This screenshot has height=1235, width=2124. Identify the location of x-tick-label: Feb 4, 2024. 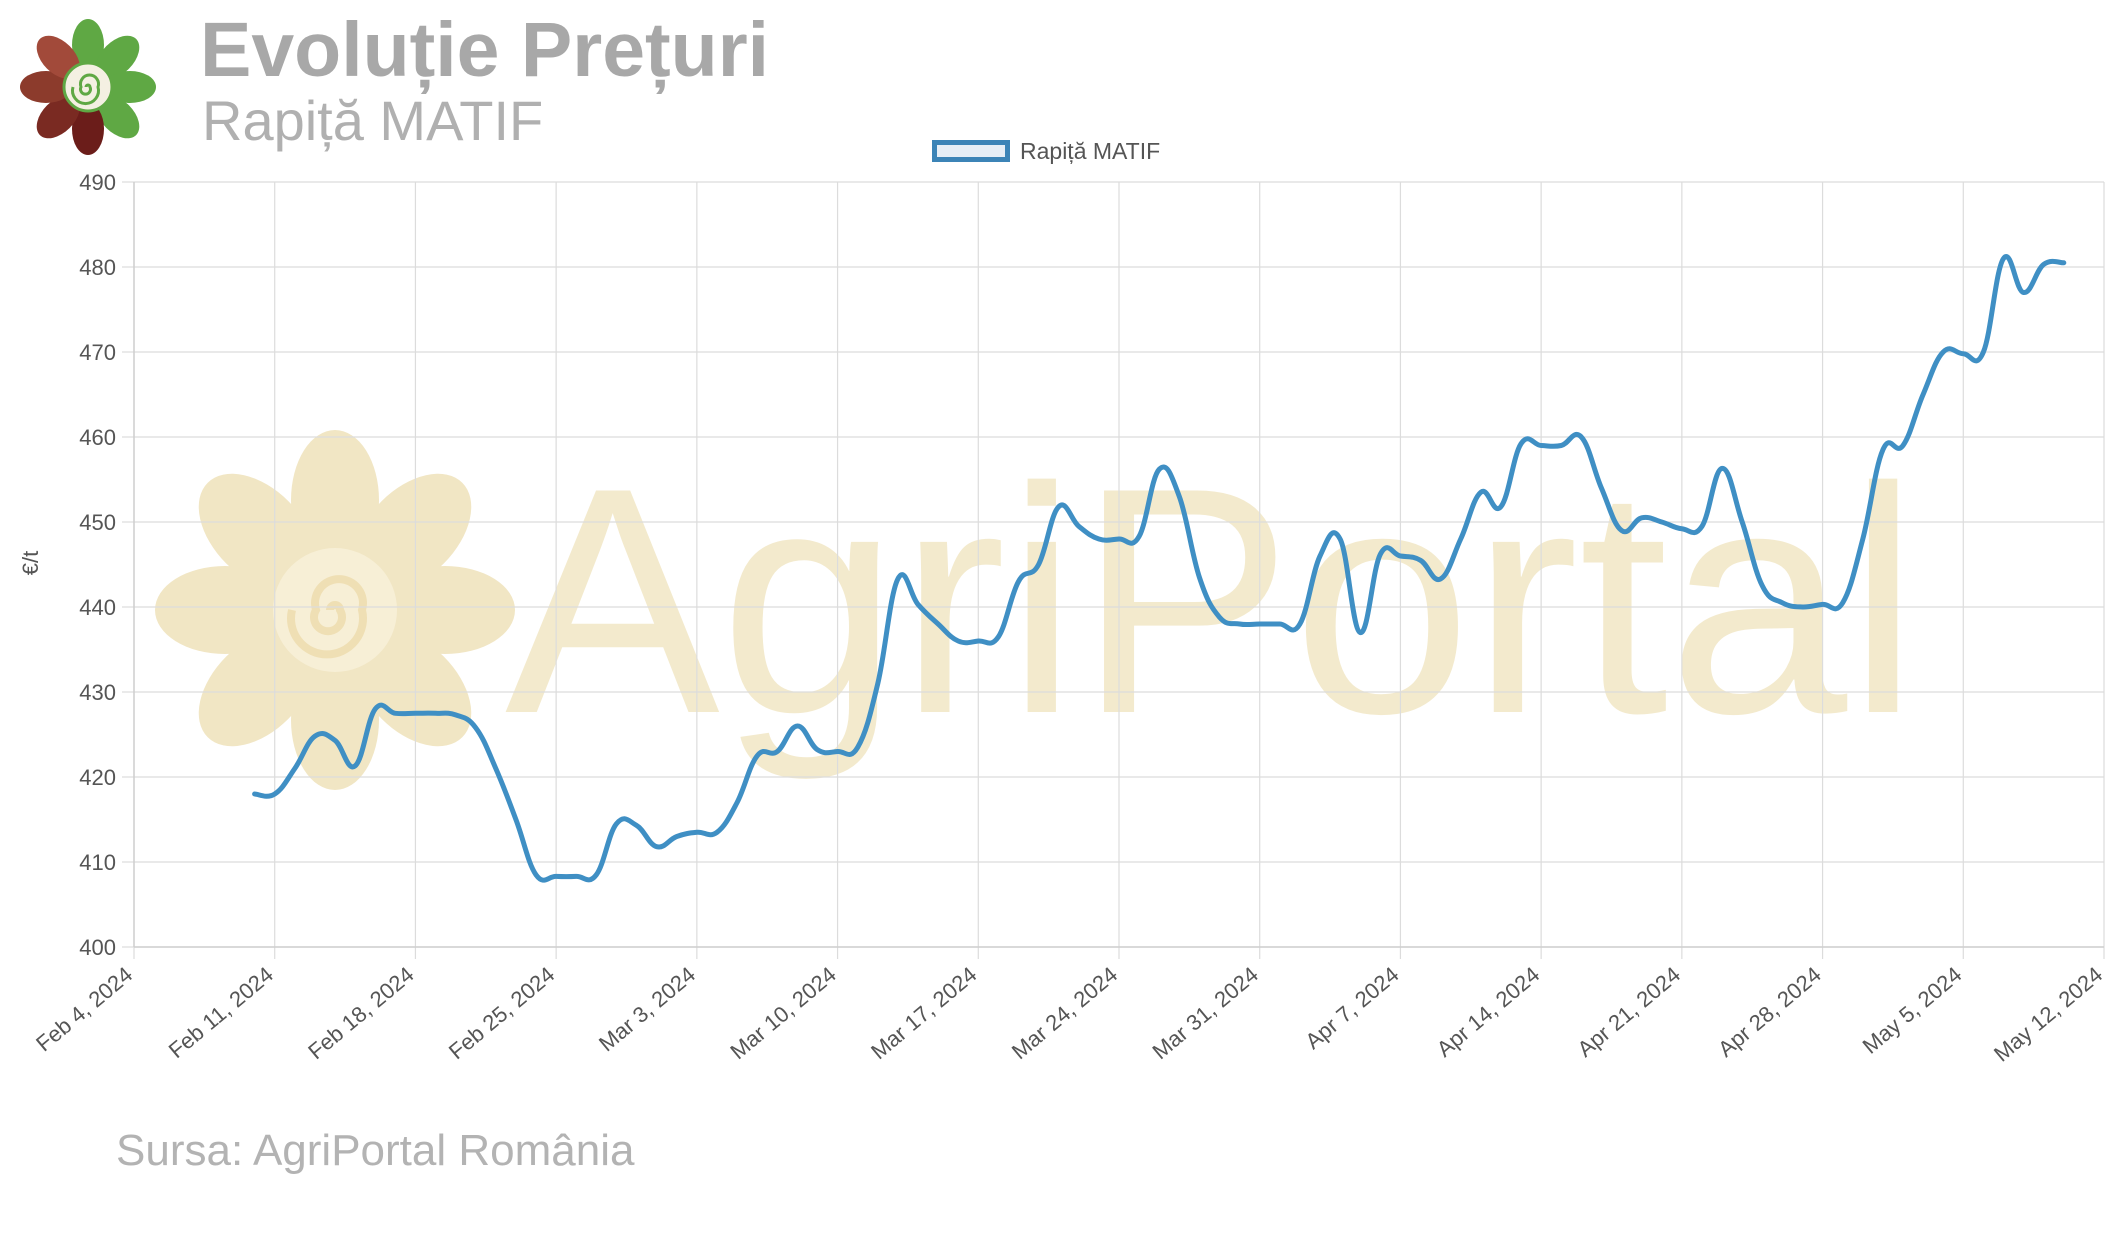
(84, 1009).